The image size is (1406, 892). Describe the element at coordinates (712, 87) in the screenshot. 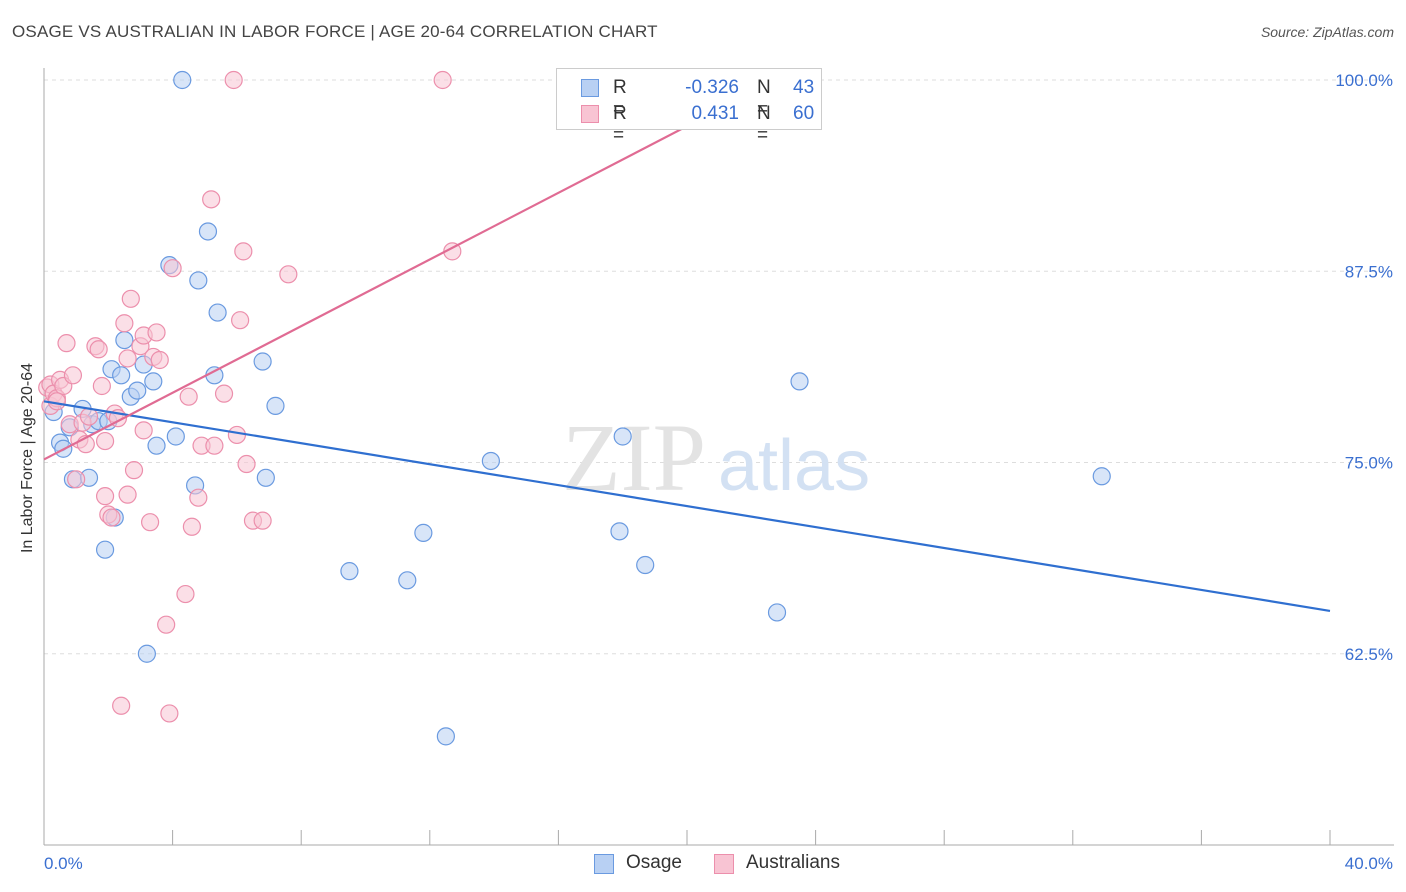

I see `osage-r-value: -0.326` at that location.